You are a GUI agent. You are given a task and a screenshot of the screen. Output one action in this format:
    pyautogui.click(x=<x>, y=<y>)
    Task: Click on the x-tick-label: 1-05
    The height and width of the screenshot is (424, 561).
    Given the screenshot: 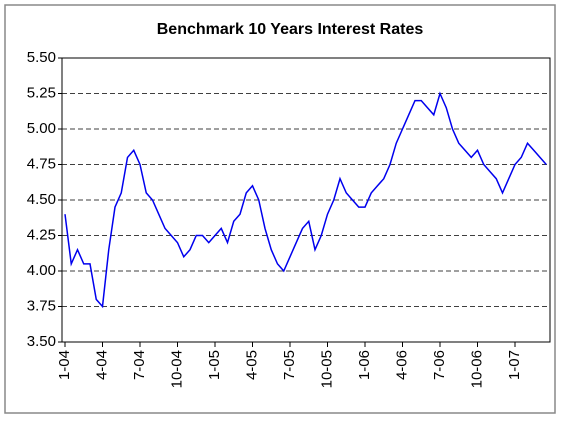 What is the action you would take?
    pyautogui.click(x=214, y=365)
    